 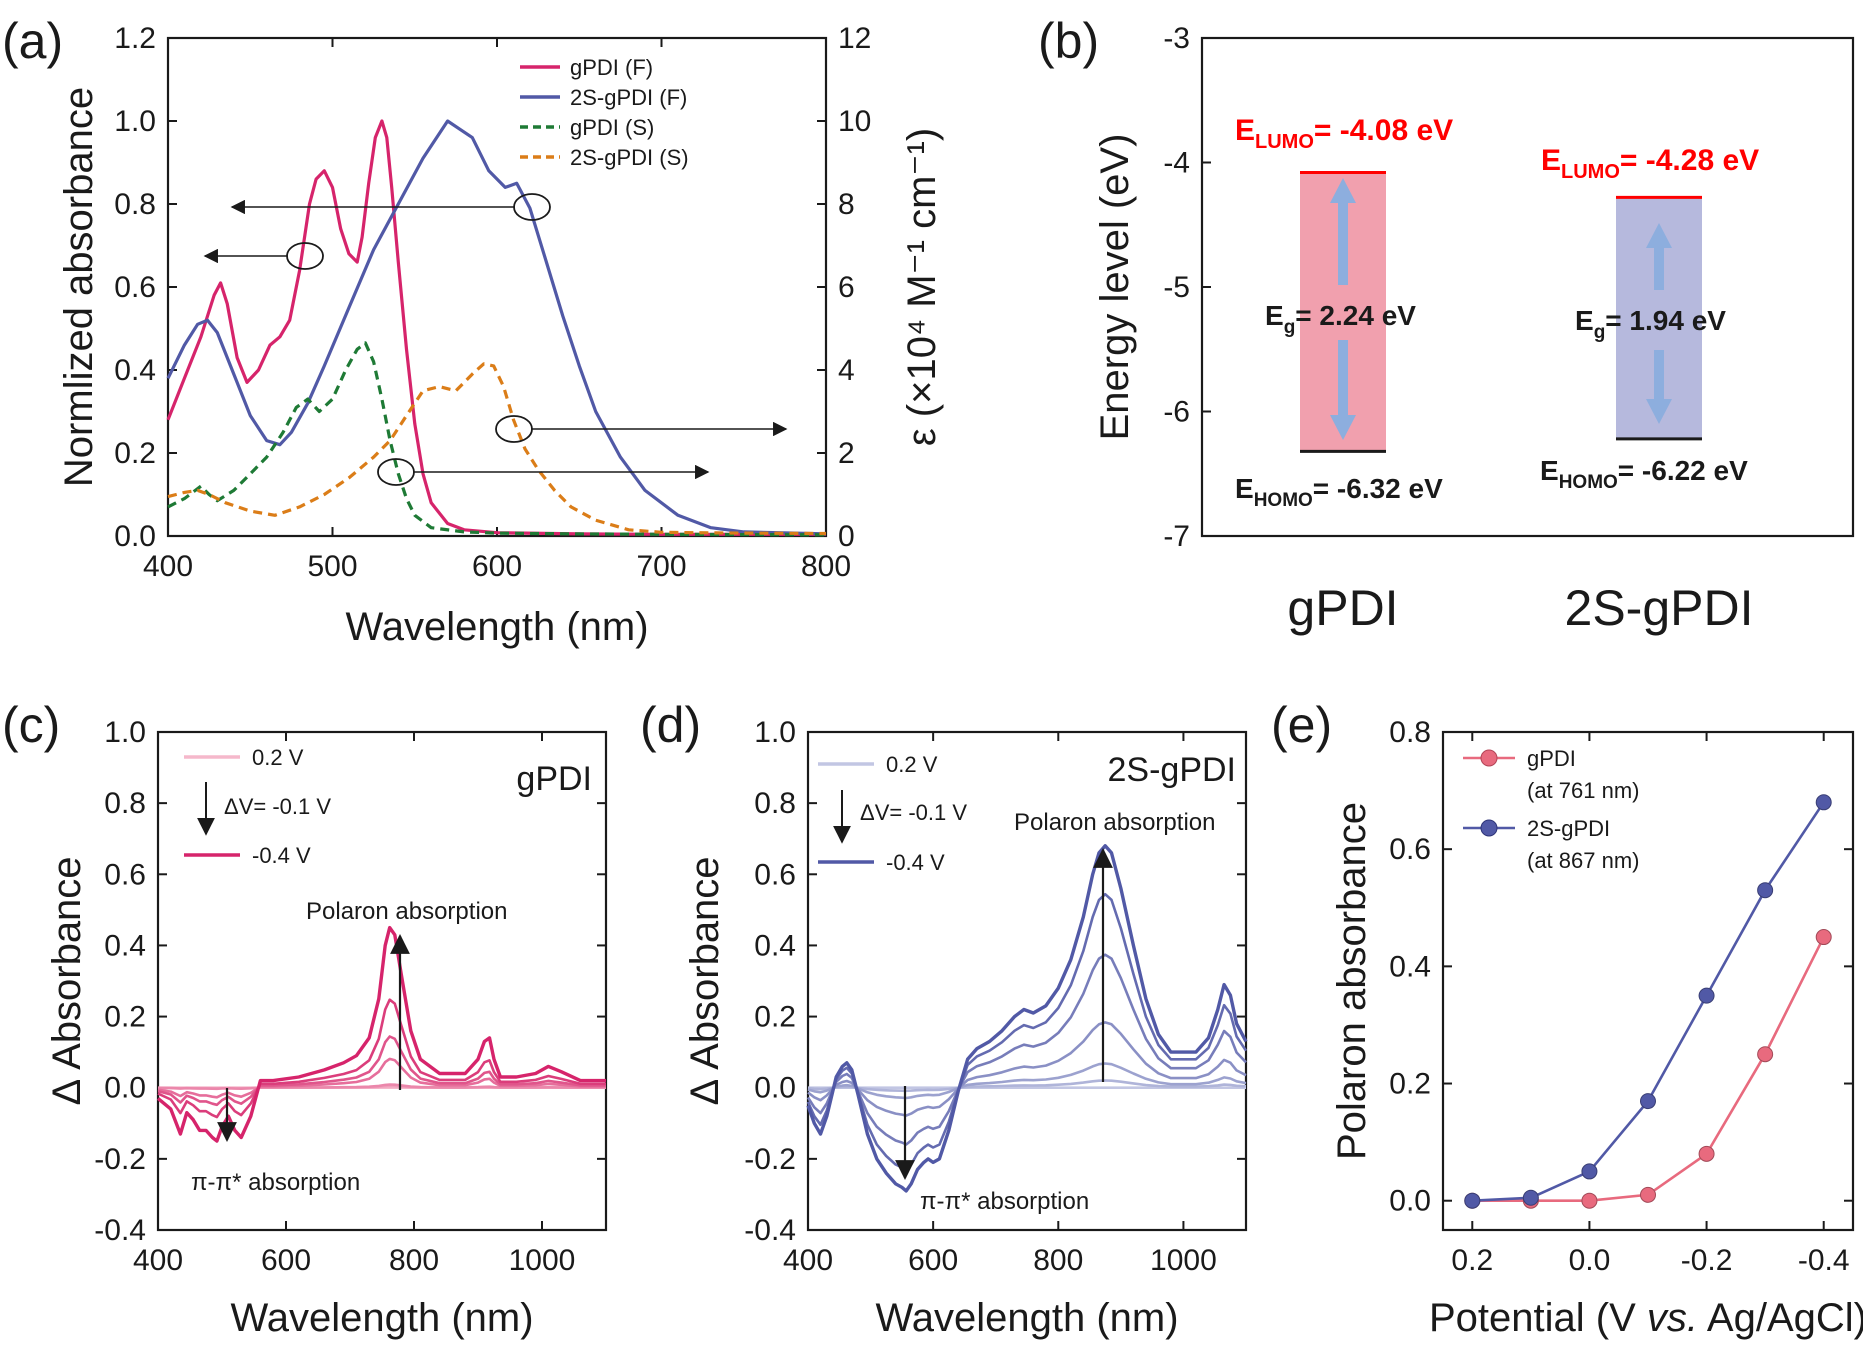 I want to click on legend-d: 0.2 V ΔV= -0.1 V -0.4 V, so click(x=892, y=813).